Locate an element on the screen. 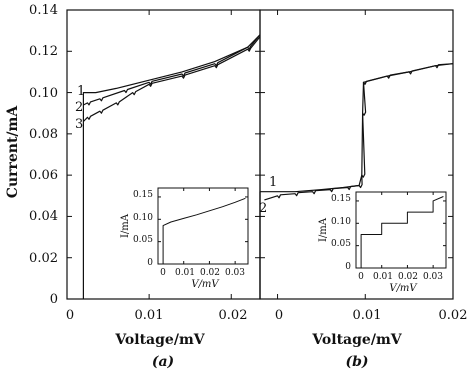 The height and width of the screenshot is (374, 475). panel-label-a: (a) is located at coordinates (163, 362).